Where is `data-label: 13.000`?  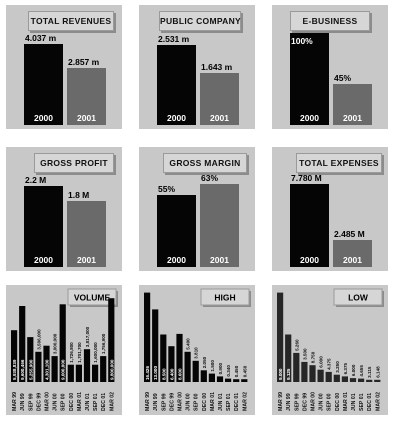 data-label: 13.000 is located at coordinates (155, 373).